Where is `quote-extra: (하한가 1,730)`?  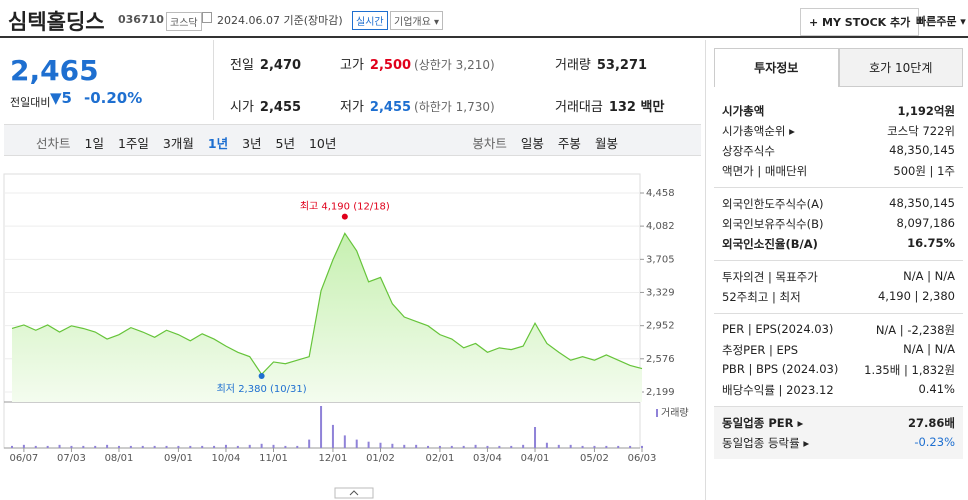 quote-extra: (하한가 1,730) is located at coordinates (454, 107).